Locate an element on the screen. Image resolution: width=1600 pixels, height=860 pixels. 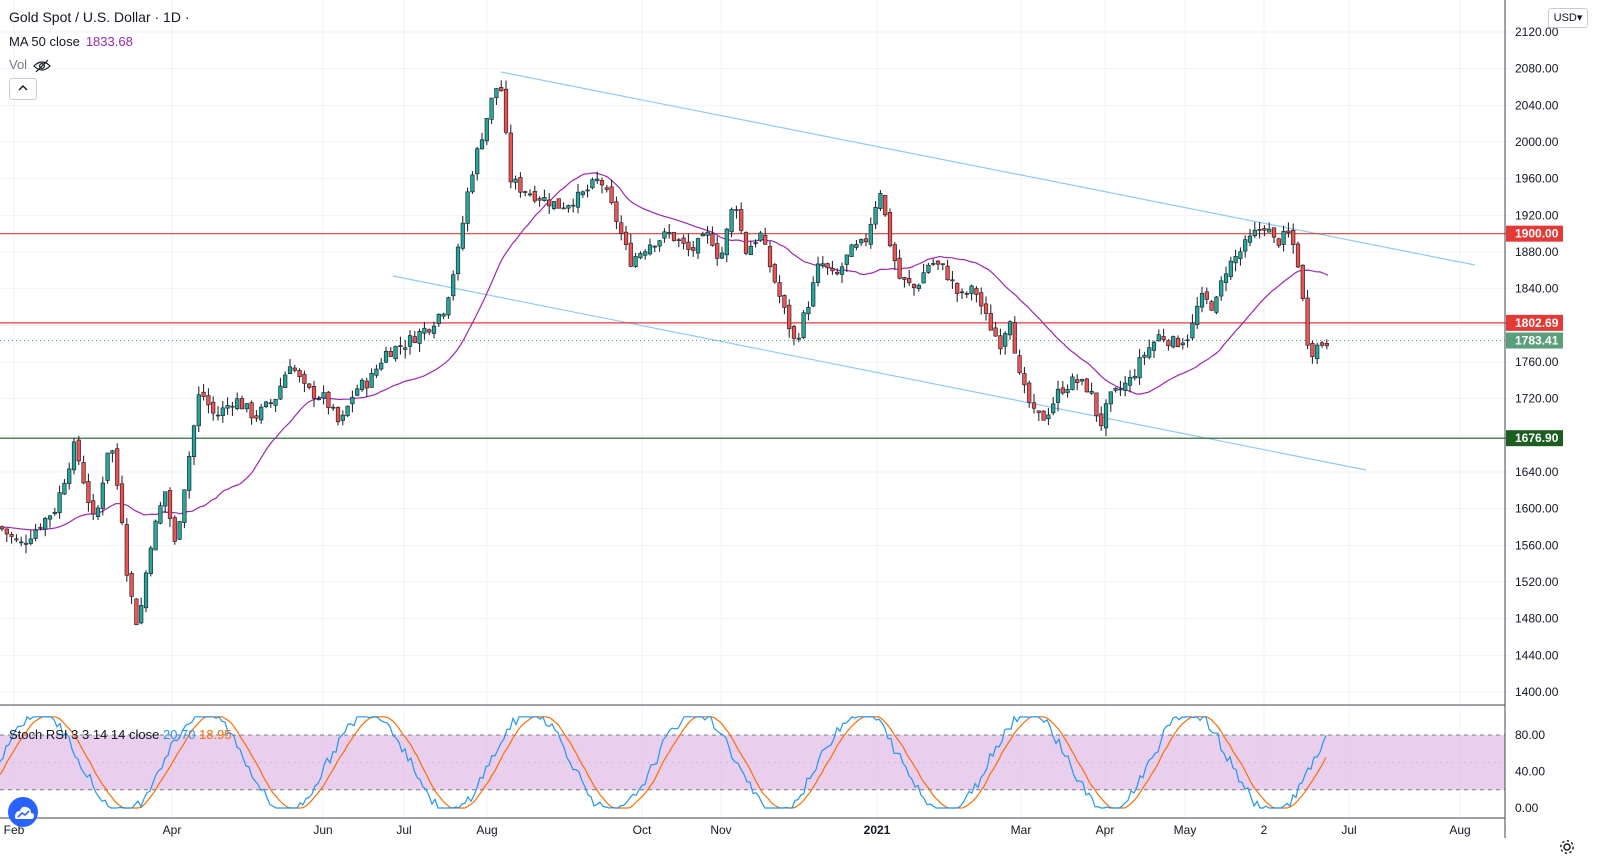
price-tick-label: 2040.00 is located at coordinates (1537, 105).